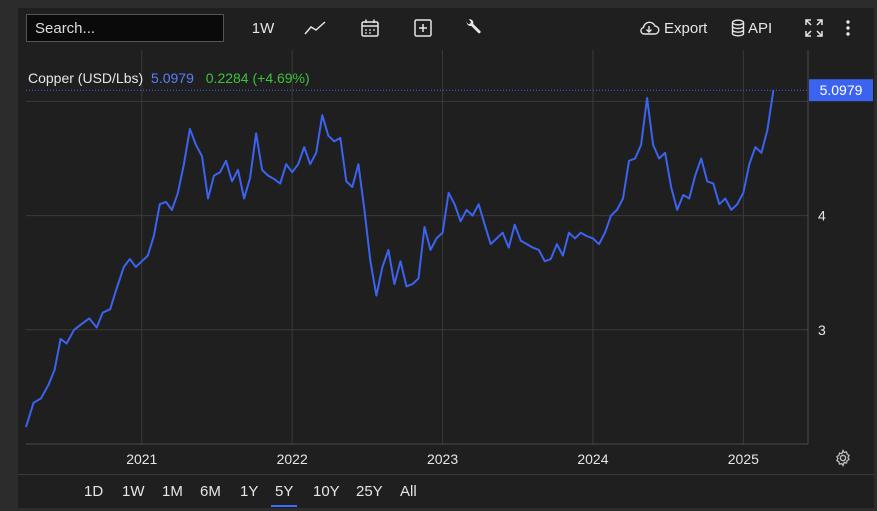 Image resolution: width=877 pixels, height=511 pixels. I want to click on range-button-6m: 6M, so click(210, 491).